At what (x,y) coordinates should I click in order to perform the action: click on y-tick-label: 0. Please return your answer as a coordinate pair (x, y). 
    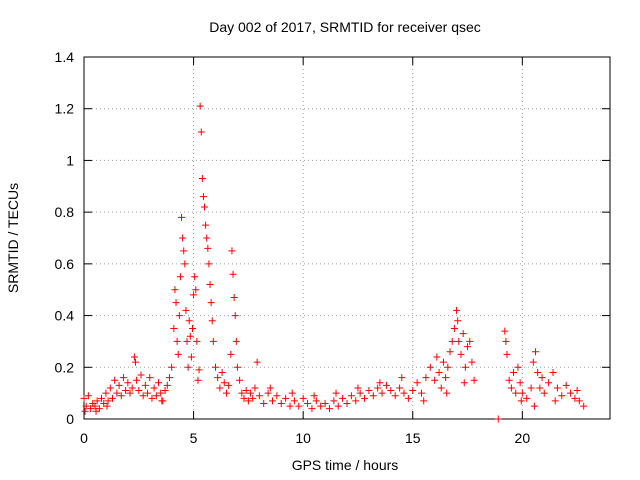
    Looking at the image, I should click on (70, 419).